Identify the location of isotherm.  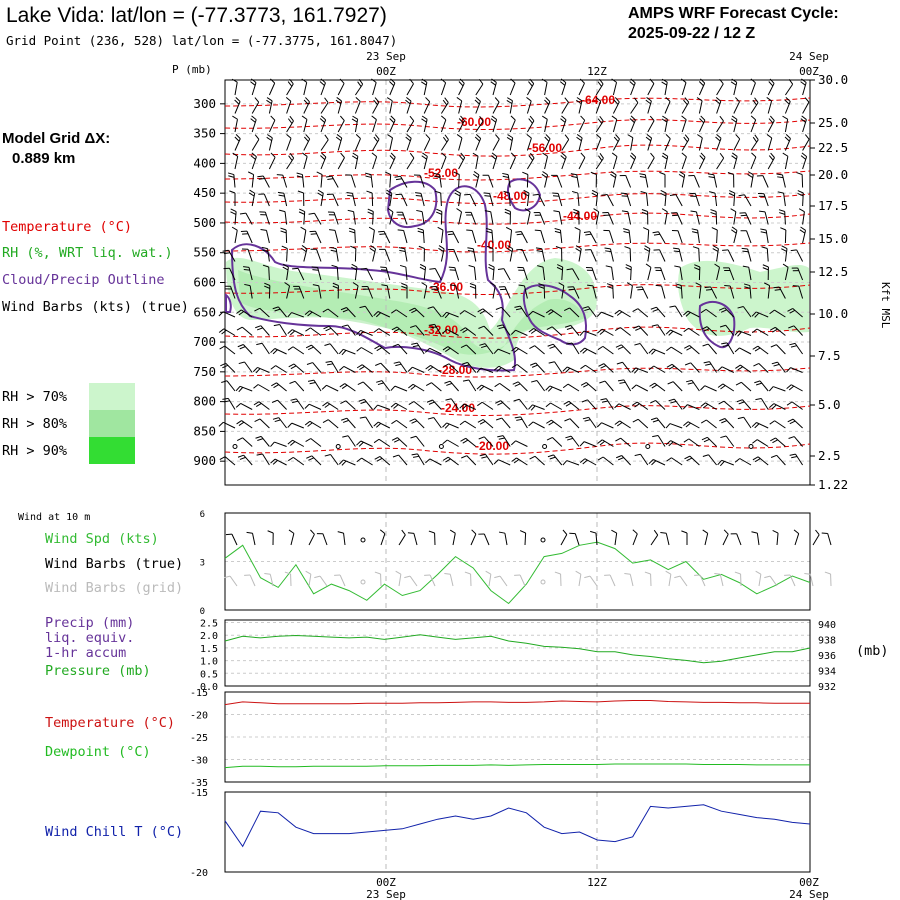
(517, 218).